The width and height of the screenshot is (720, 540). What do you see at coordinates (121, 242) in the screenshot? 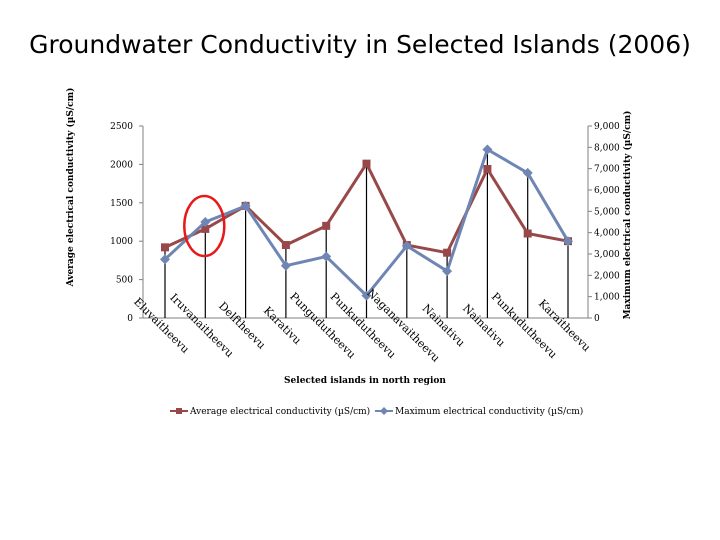
I see `left-axis-tick-label: 1000` at bounding box center [121, 242].